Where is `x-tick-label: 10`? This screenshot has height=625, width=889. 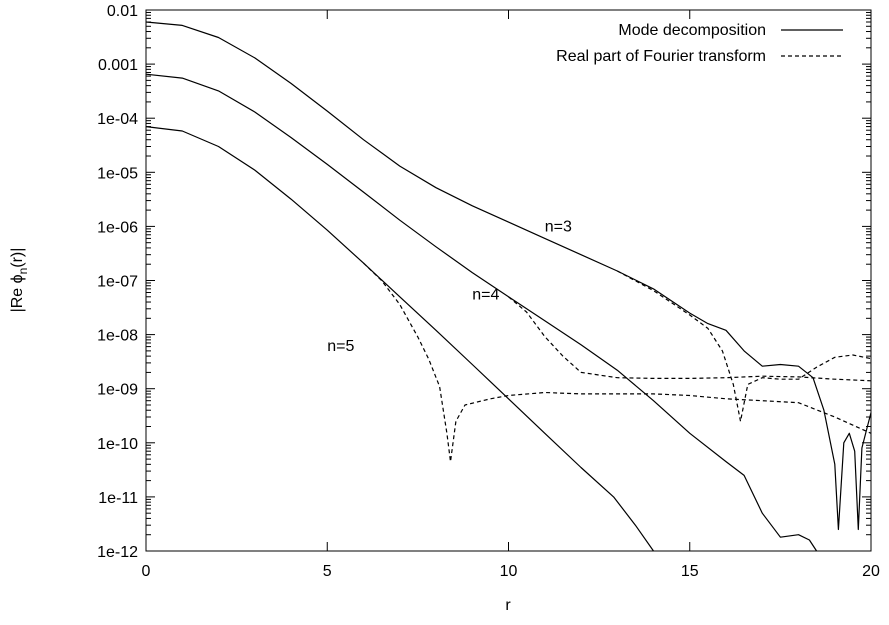 x-tick-label: 10 is located at coordinates (509, 571).